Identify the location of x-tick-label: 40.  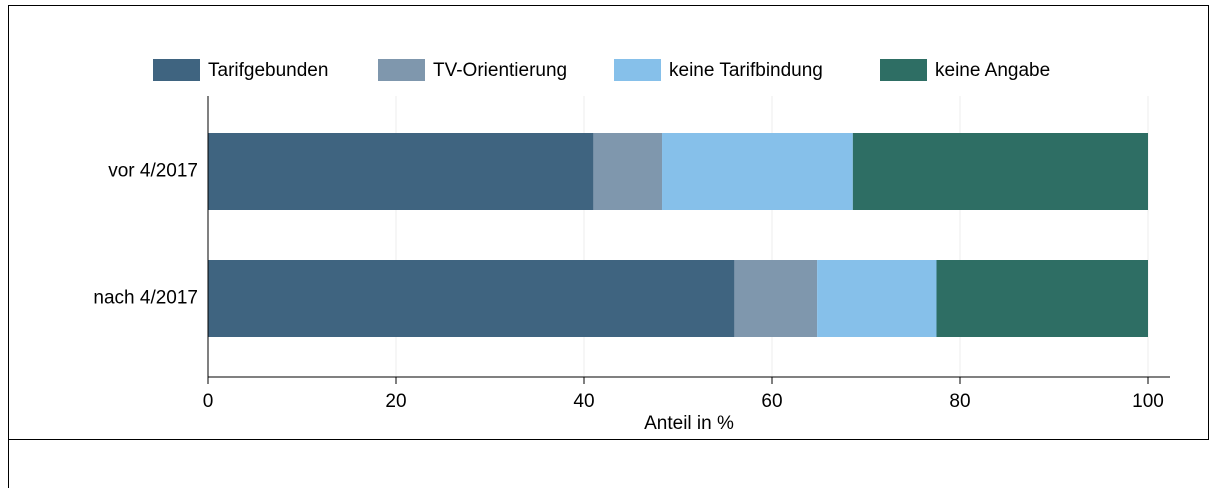
(583, 401).